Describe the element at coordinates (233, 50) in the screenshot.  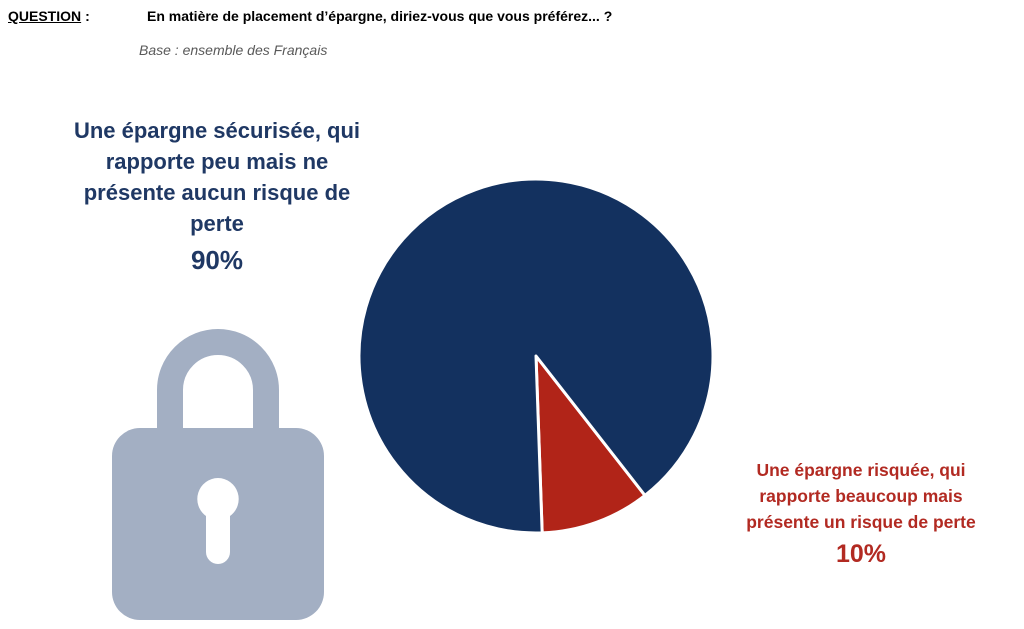
I see `base-text: Base : ensemble des Français` at that location.